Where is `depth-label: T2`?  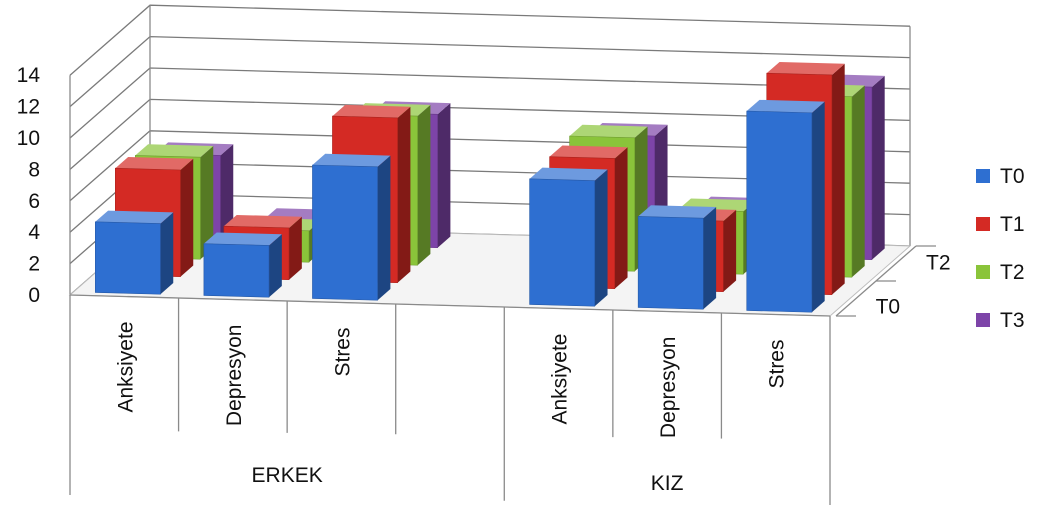 depth-label: T2 is located at coordinates (938, 263).